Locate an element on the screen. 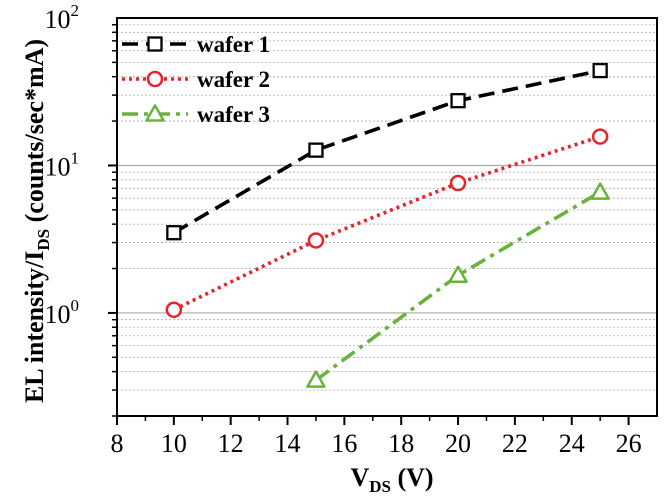 The width and height of the screenshot is (670, 499). x-tick-label: 8 is located at coordinates (117, 443).